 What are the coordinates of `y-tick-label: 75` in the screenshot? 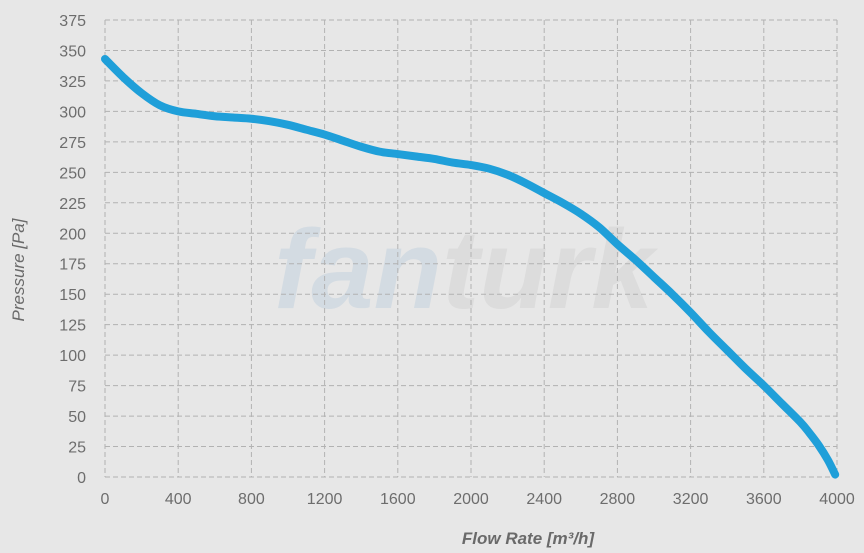 It's located at (77, 387).